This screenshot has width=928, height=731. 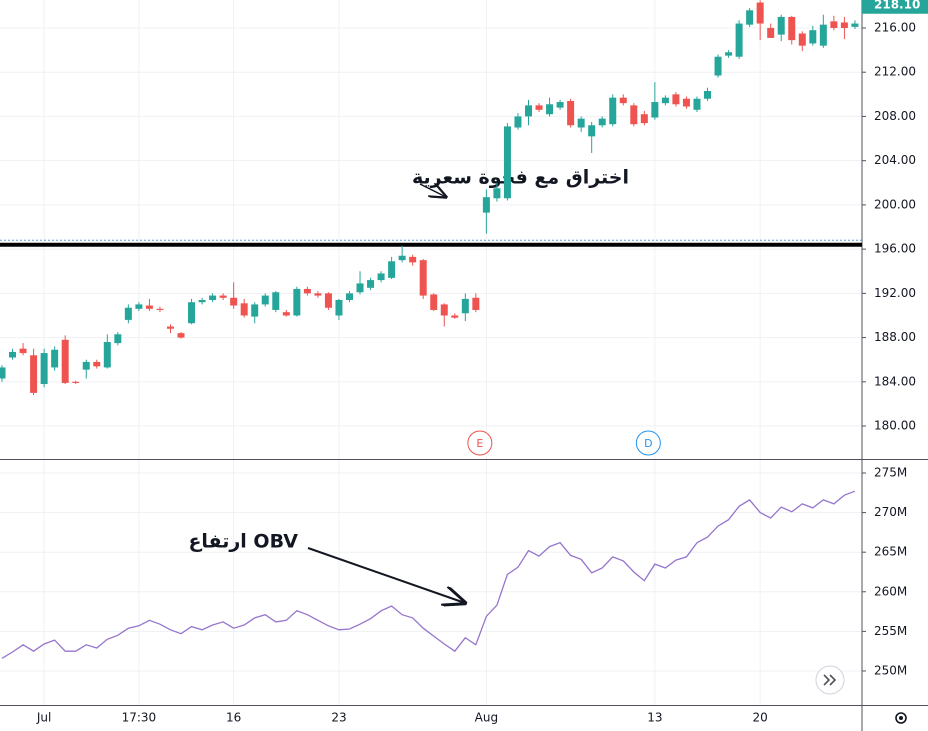 What do you see at coordinates (760, 718) in the screenshot?
I see `x-tick-label: 20` at bounding box center [760, 718].